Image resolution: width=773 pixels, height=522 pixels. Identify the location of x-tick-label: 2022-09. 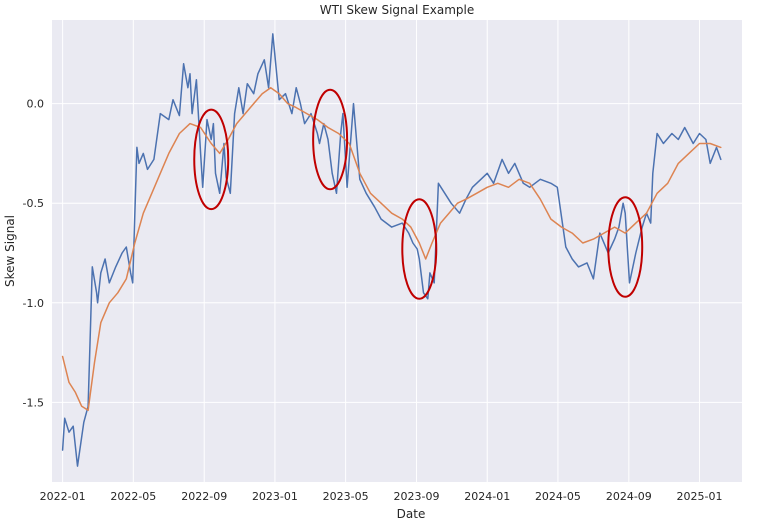
(204, 496).